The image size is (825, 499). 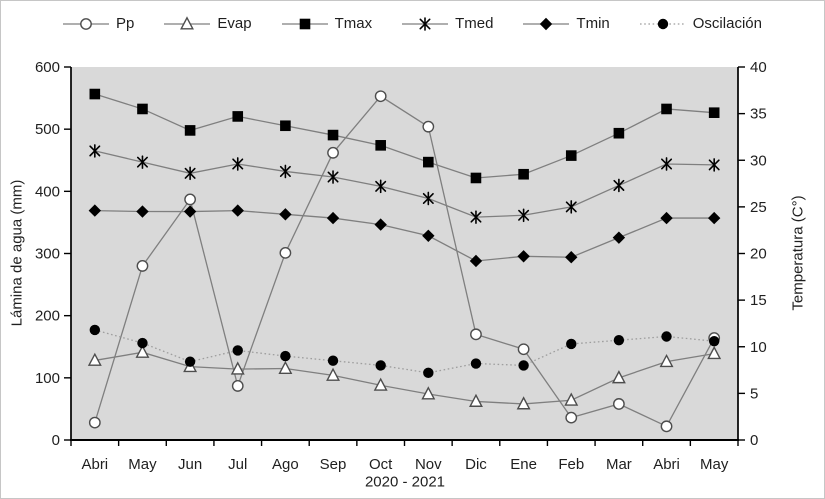 What do you see at coordinates (333, 464) in the screenshot?
I see `x-axis-category-label: Sep` at bounding box center [333, 464].